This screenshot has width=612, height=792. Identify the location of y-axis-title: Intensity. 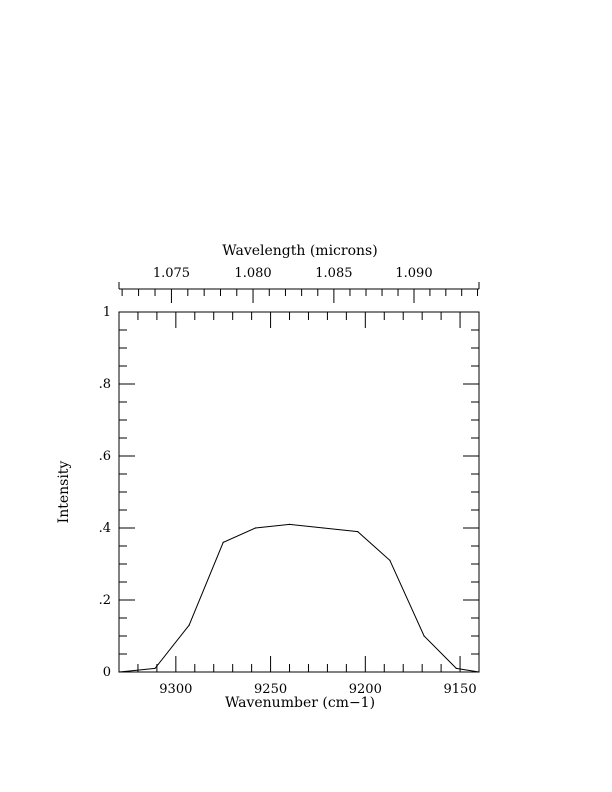
(64, 492).